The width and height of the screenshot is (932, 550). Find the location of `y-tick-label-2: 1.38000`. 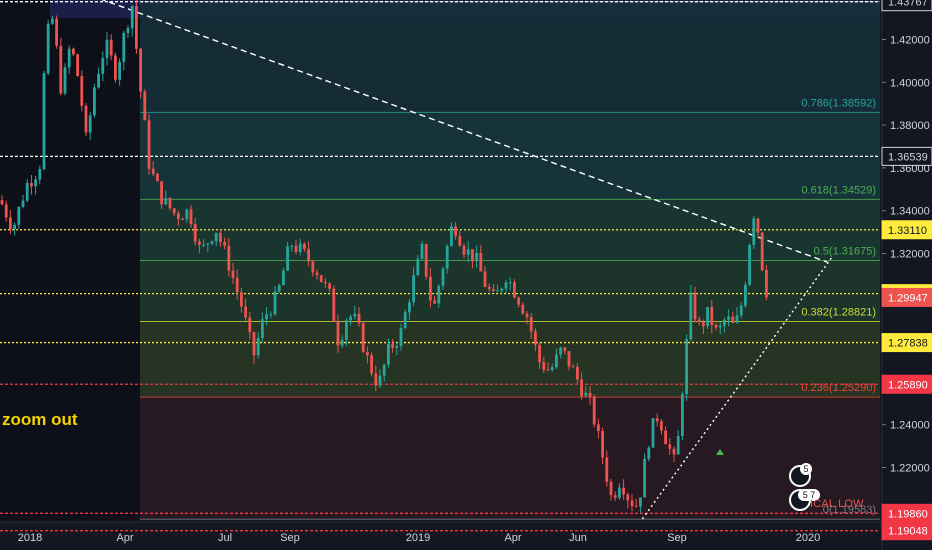

y-tick-label-2: 1.38000 is located at coordinates (910, 126).